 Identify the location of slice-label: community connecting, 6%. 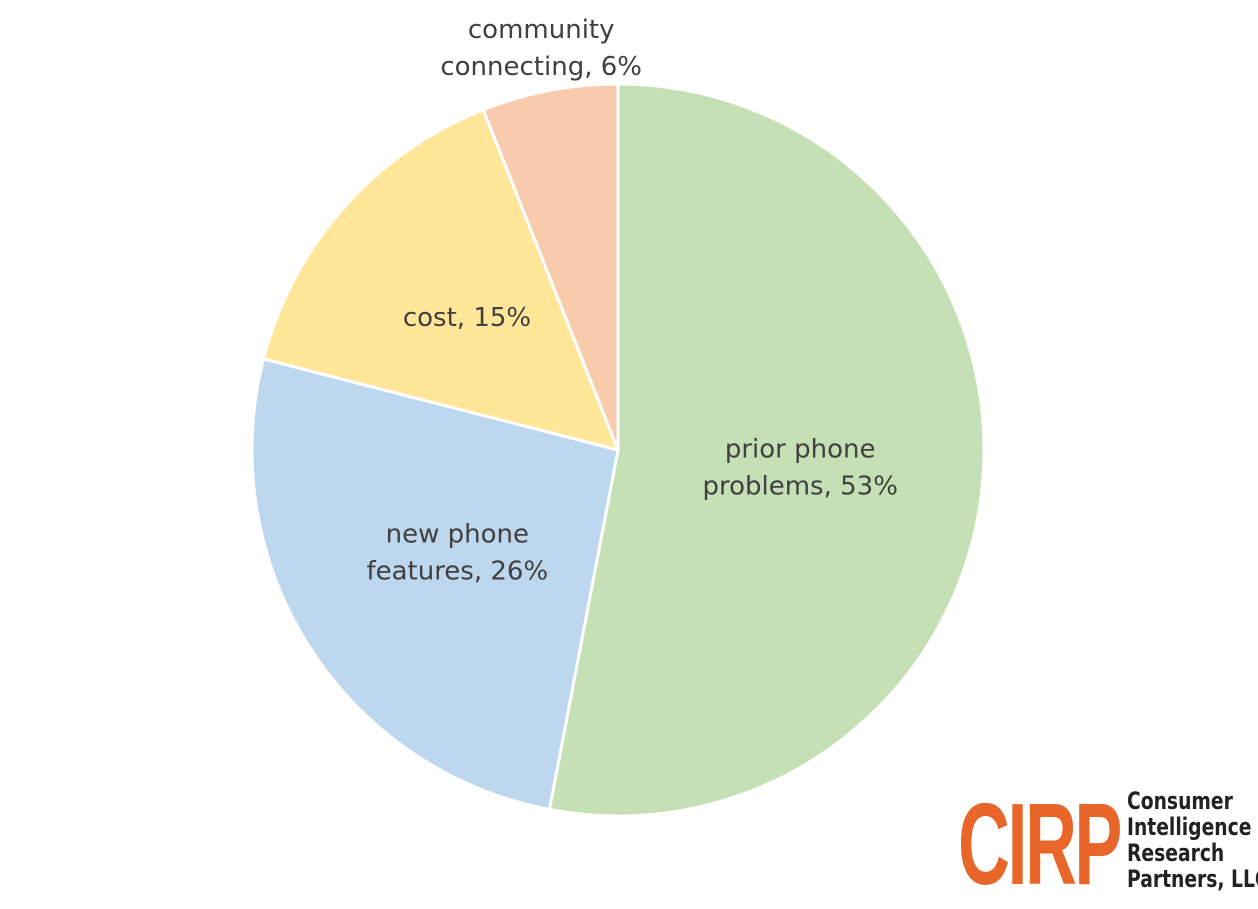
(541, 48).